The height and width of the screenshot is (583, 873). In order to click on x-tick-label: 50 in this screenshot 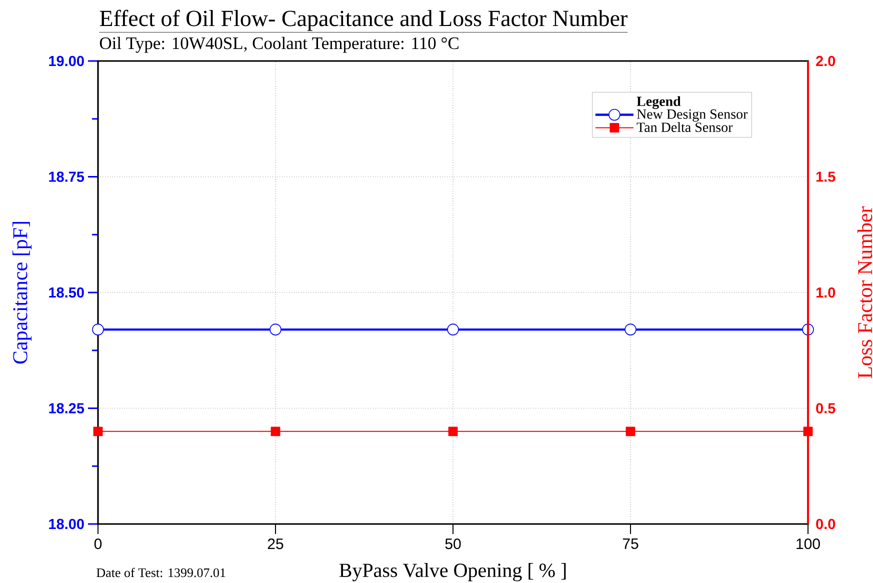, I will do `click(453, 544)`.